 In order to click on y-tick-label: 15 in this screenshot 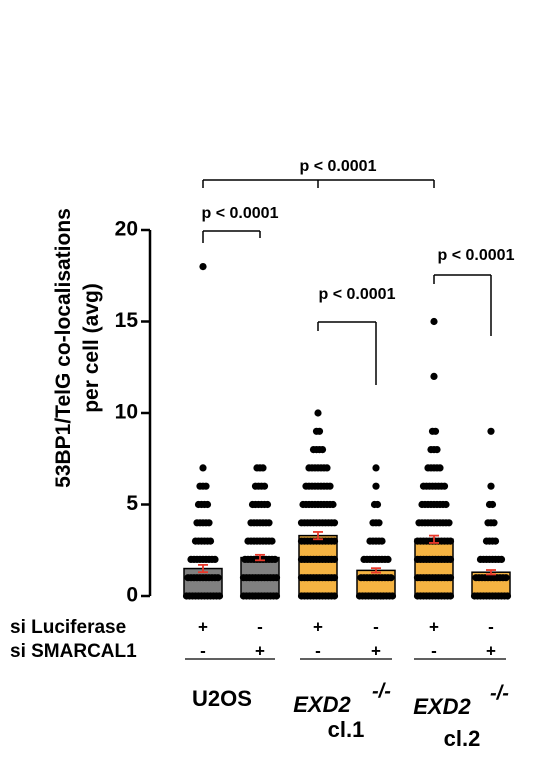, I will do `click(127, 320)`.